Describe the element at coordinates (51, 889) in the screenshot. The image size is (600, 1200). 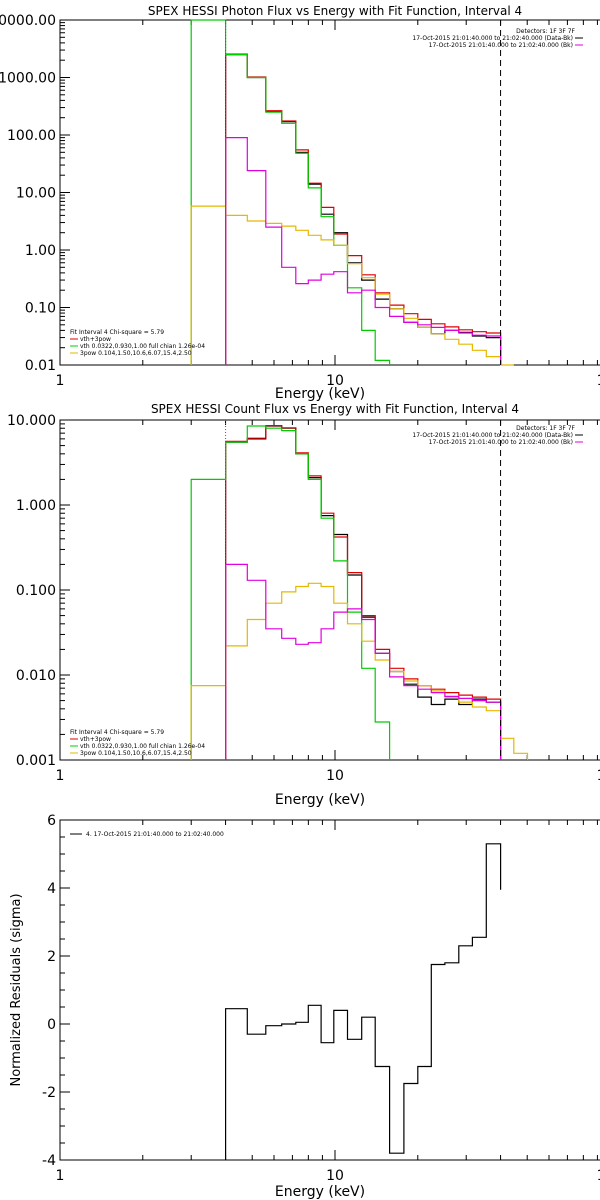
I see `y-tick-label: 4` at that location.